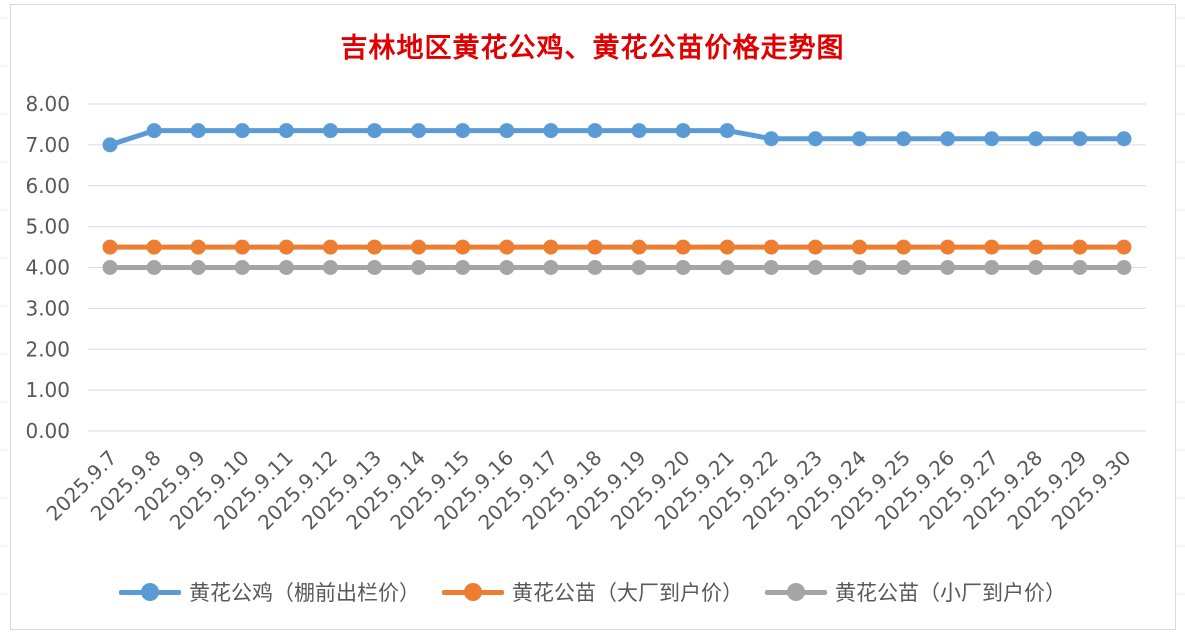  What do you see at coordinates (627, 593) in the screenshot?
I see `legend-label: 黄花公苗（大厂到户价）` at bounding box center [627, 593].